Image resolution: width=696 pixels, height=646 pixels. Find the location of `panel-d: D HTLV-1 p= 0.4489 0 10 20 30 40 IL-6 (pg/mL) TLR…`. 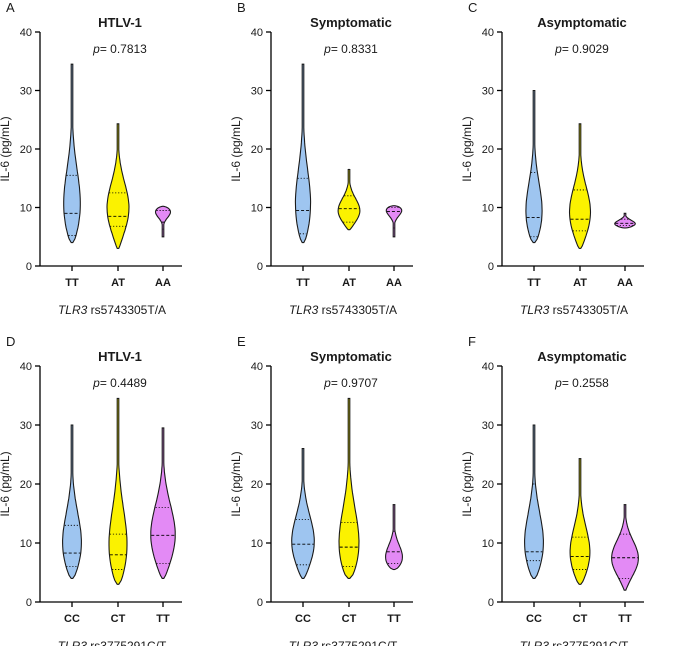

panel-d: D HTLV-1 p= 0.4489 0 10 20 30 40 IL-6 (pg/mL) TLR… is located at coordinates (91, 490).